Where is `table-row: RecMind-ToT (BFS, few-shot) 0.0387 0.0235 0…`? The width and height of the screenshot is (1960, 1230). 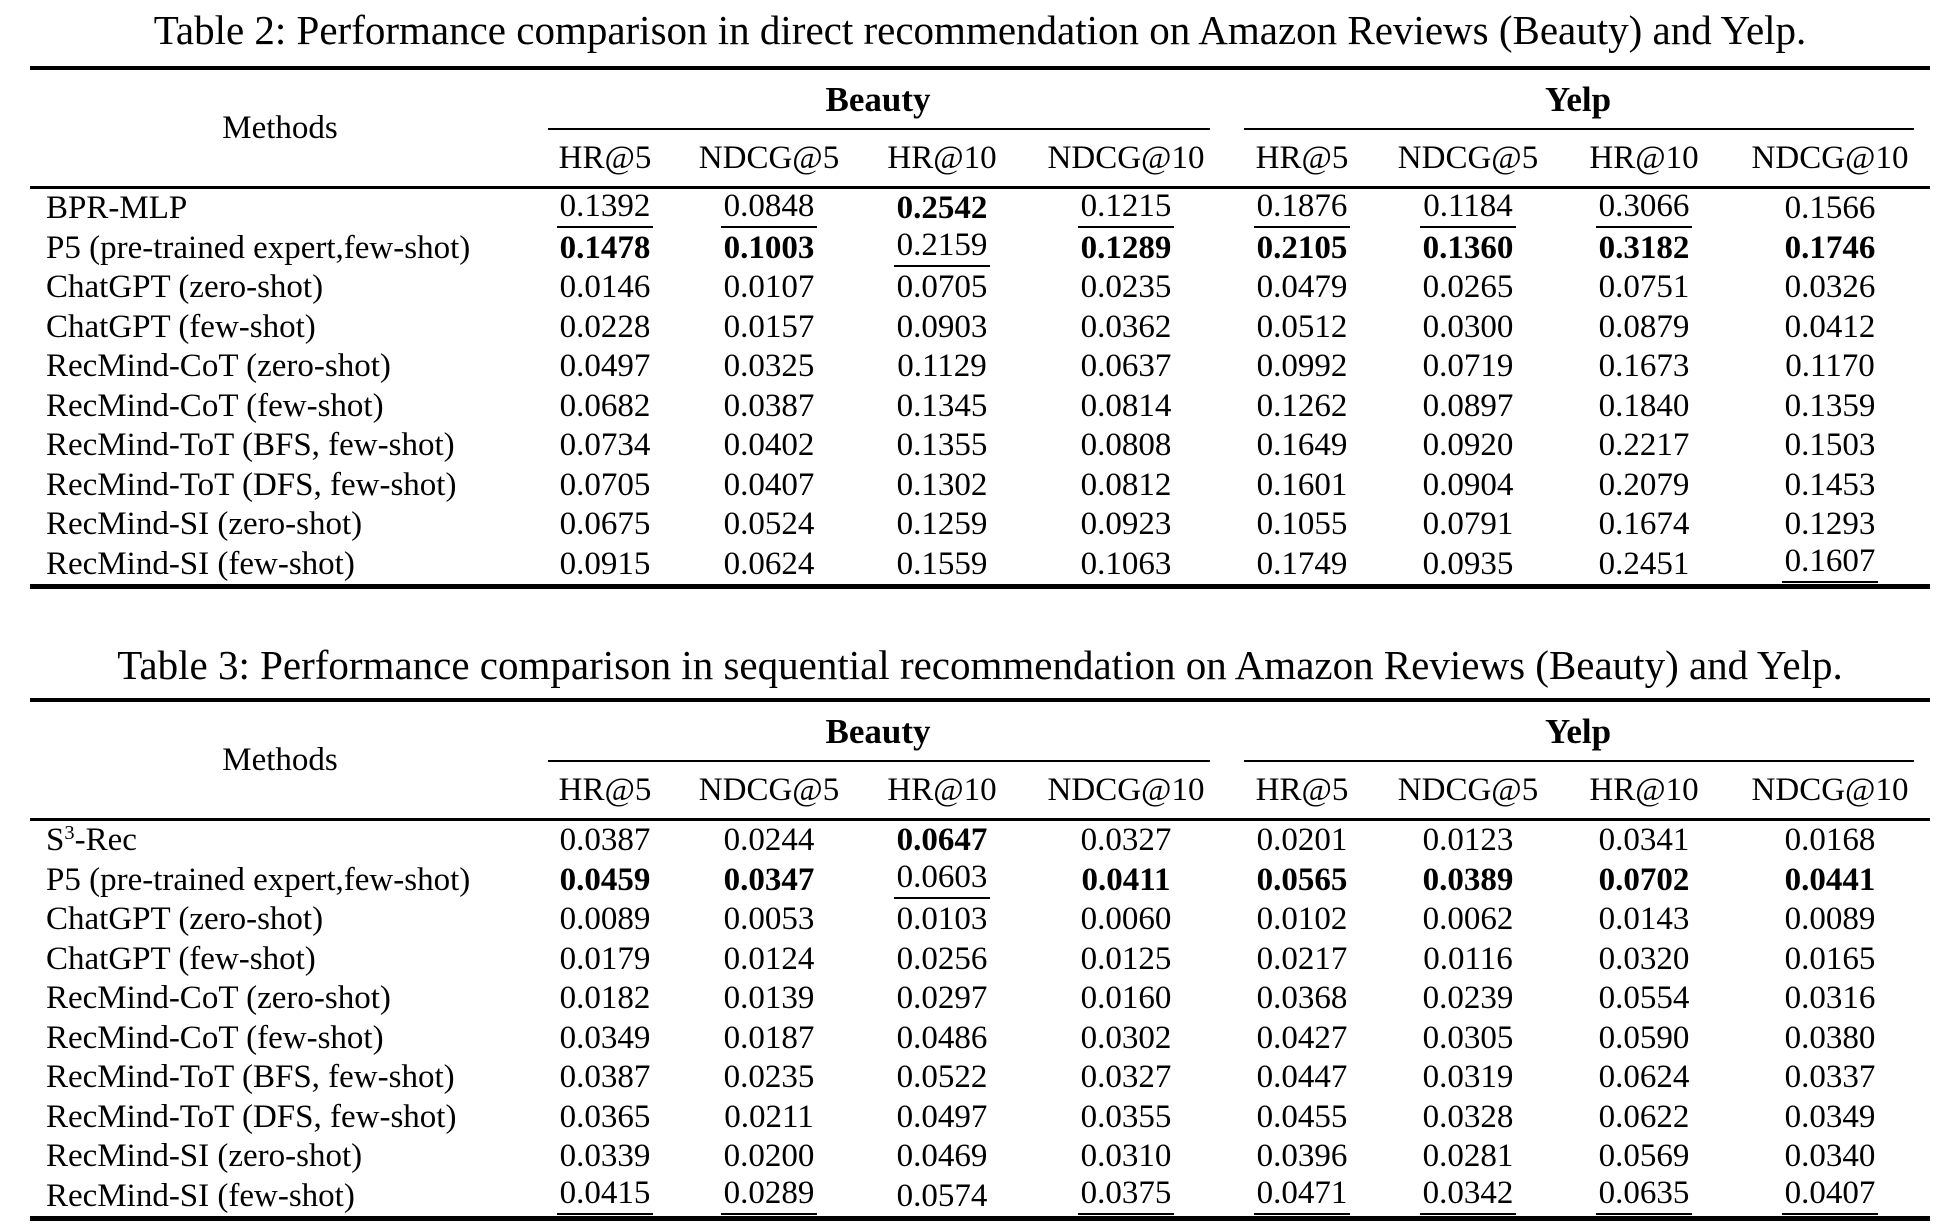 table-row: RecMind-ToT (BFS, few-shot) 0.0387 0.0235 0… is located at coordinates (980, 1078).